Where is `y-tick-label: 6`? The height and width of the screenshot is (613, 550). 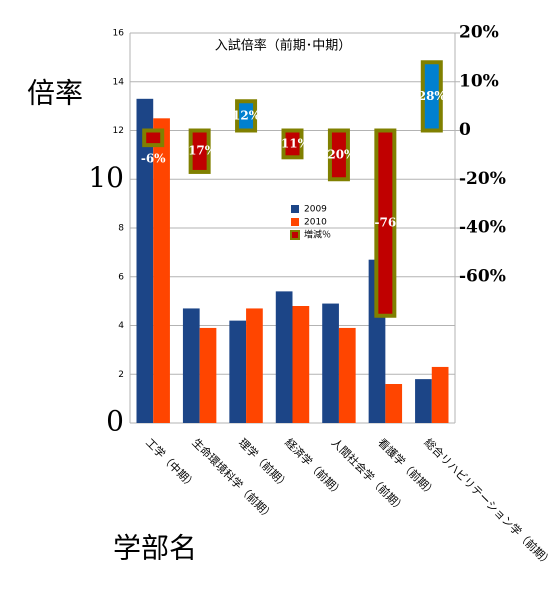
y-tick-label: 6 is located at coordinates (121, 277).